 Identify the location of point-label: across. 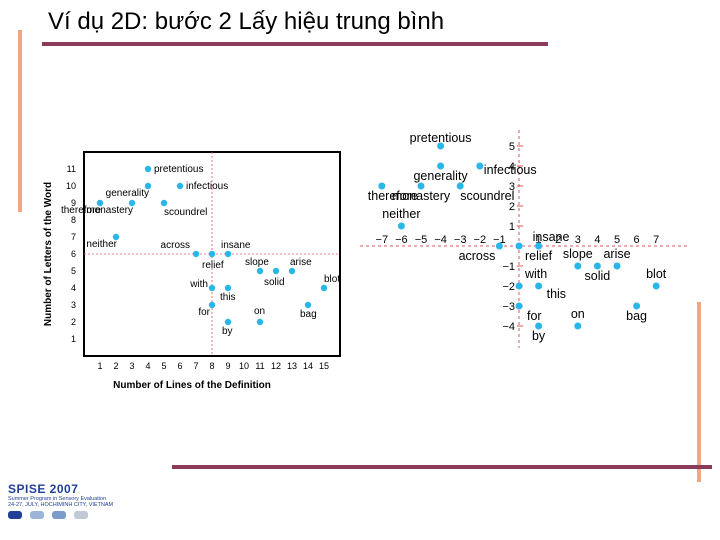
(477, 256).